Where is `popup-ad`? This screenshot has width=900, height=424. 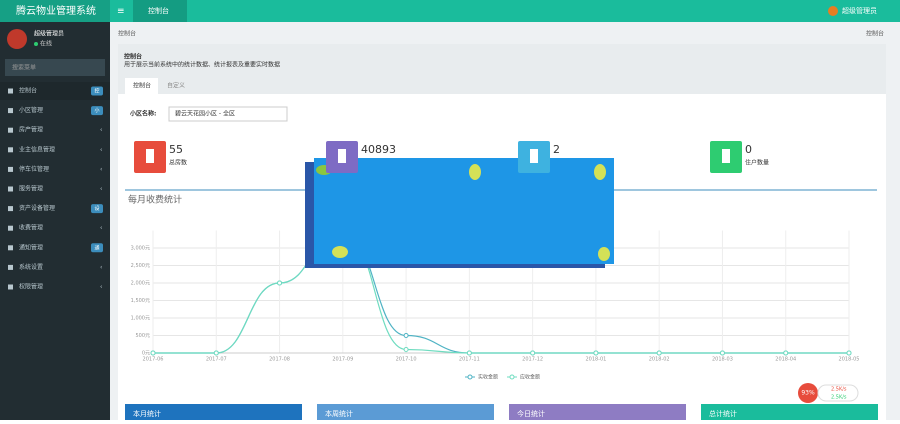 popup-ad is located at coordinates (459, 213).